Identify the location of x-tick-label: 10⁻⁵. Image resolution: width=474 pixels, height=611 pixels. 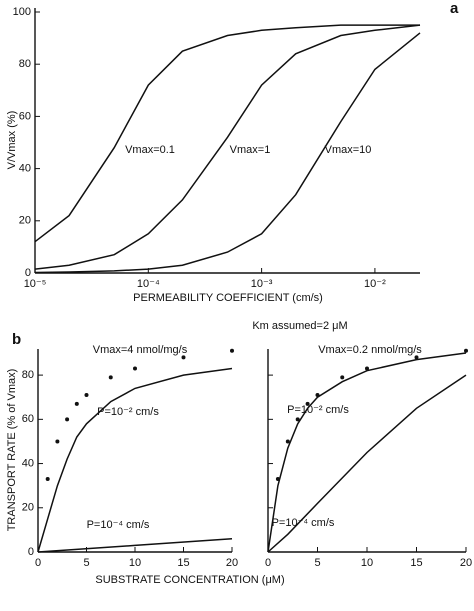
(35, 284).